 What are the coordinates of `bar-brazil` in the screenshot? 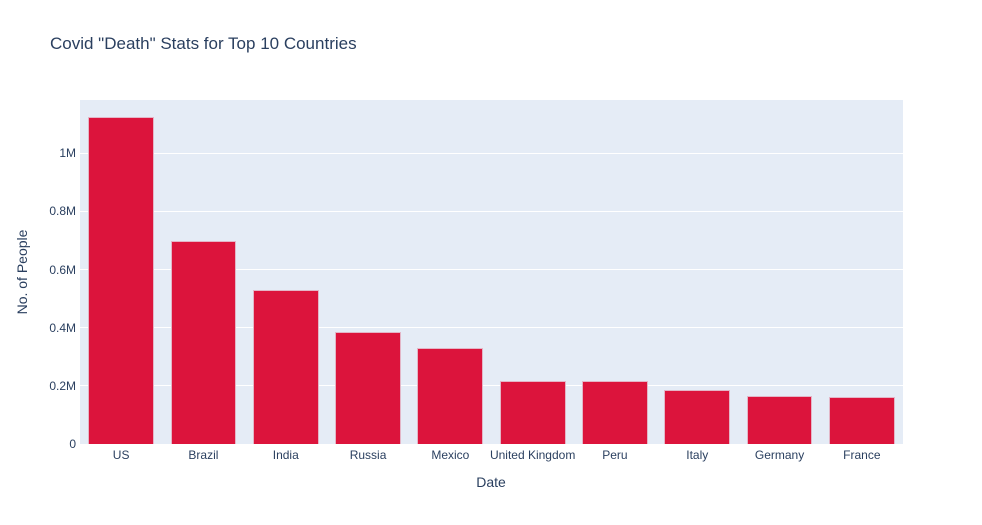 It's located at (203, 342).